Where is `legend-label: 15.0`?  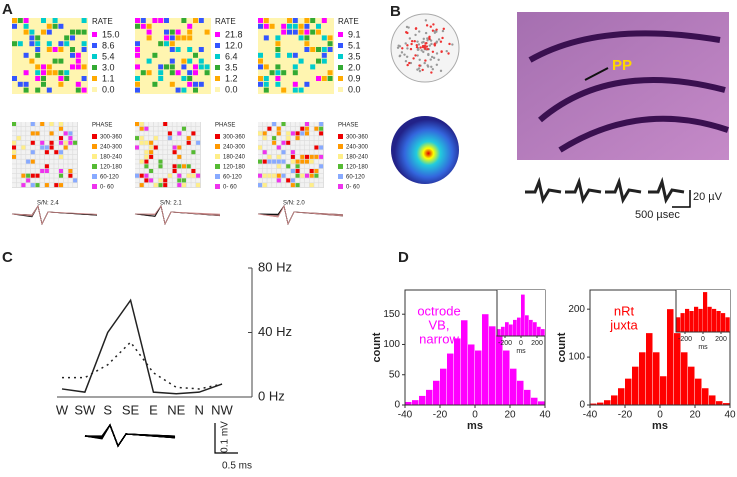
legend-label: 15.0 is located at coordinates (111, 34).